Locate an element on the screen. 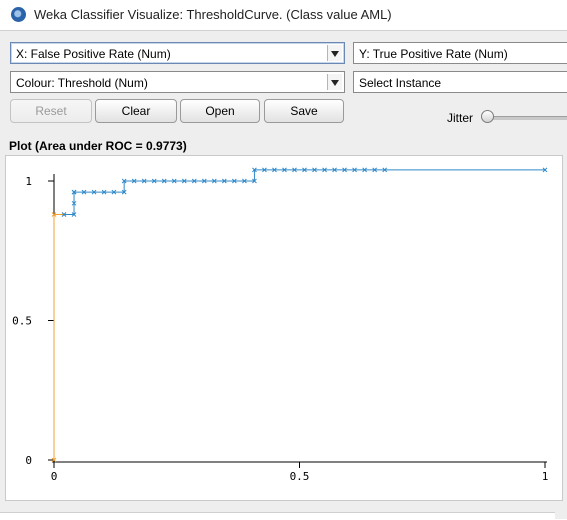 The height and width of the screenshot is (520, 567). y-tick-label: 0.5 is located at coordinates (22, 321).